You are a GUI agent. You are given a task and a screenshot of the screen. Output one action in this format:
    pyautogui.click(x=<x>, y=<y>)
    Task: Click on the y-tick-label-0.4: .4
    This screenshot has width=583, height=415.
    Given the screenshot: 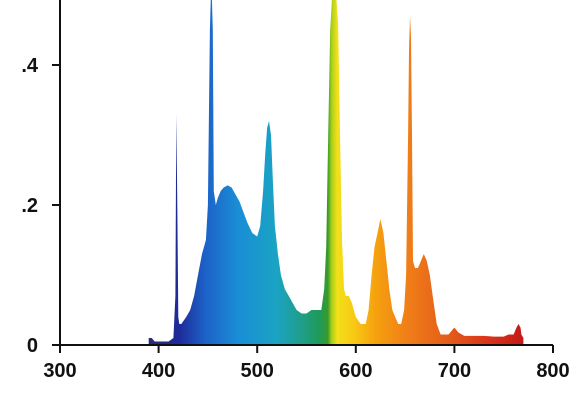 What is the action you would take?
    pyautogui.click(x=30, y=66)
    